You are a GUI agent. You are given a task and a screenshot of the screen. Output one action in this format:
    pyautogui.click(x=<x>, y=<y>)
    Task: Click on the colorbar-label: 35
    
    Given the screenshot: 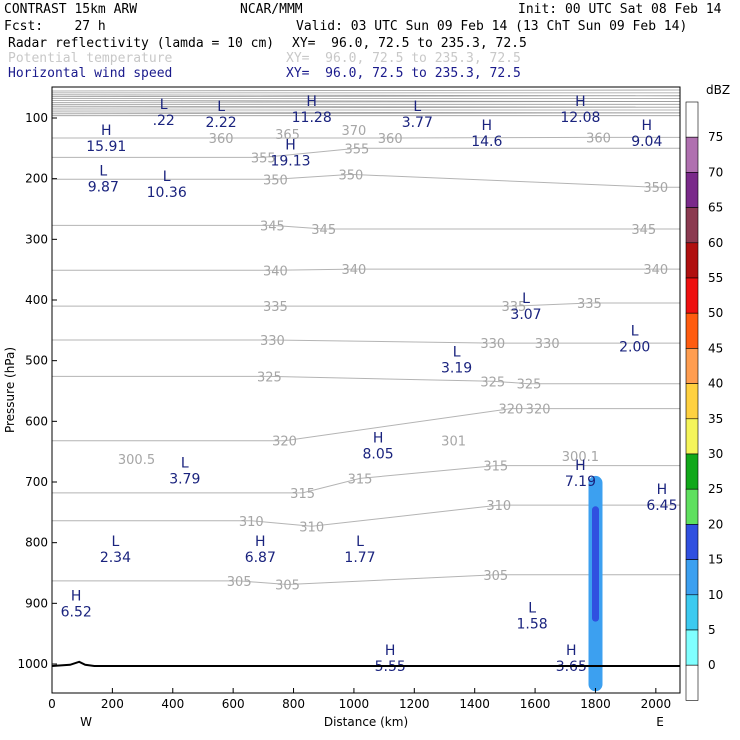 What is the action you would take?
    pyautogui.click(x=715, y=419)
    